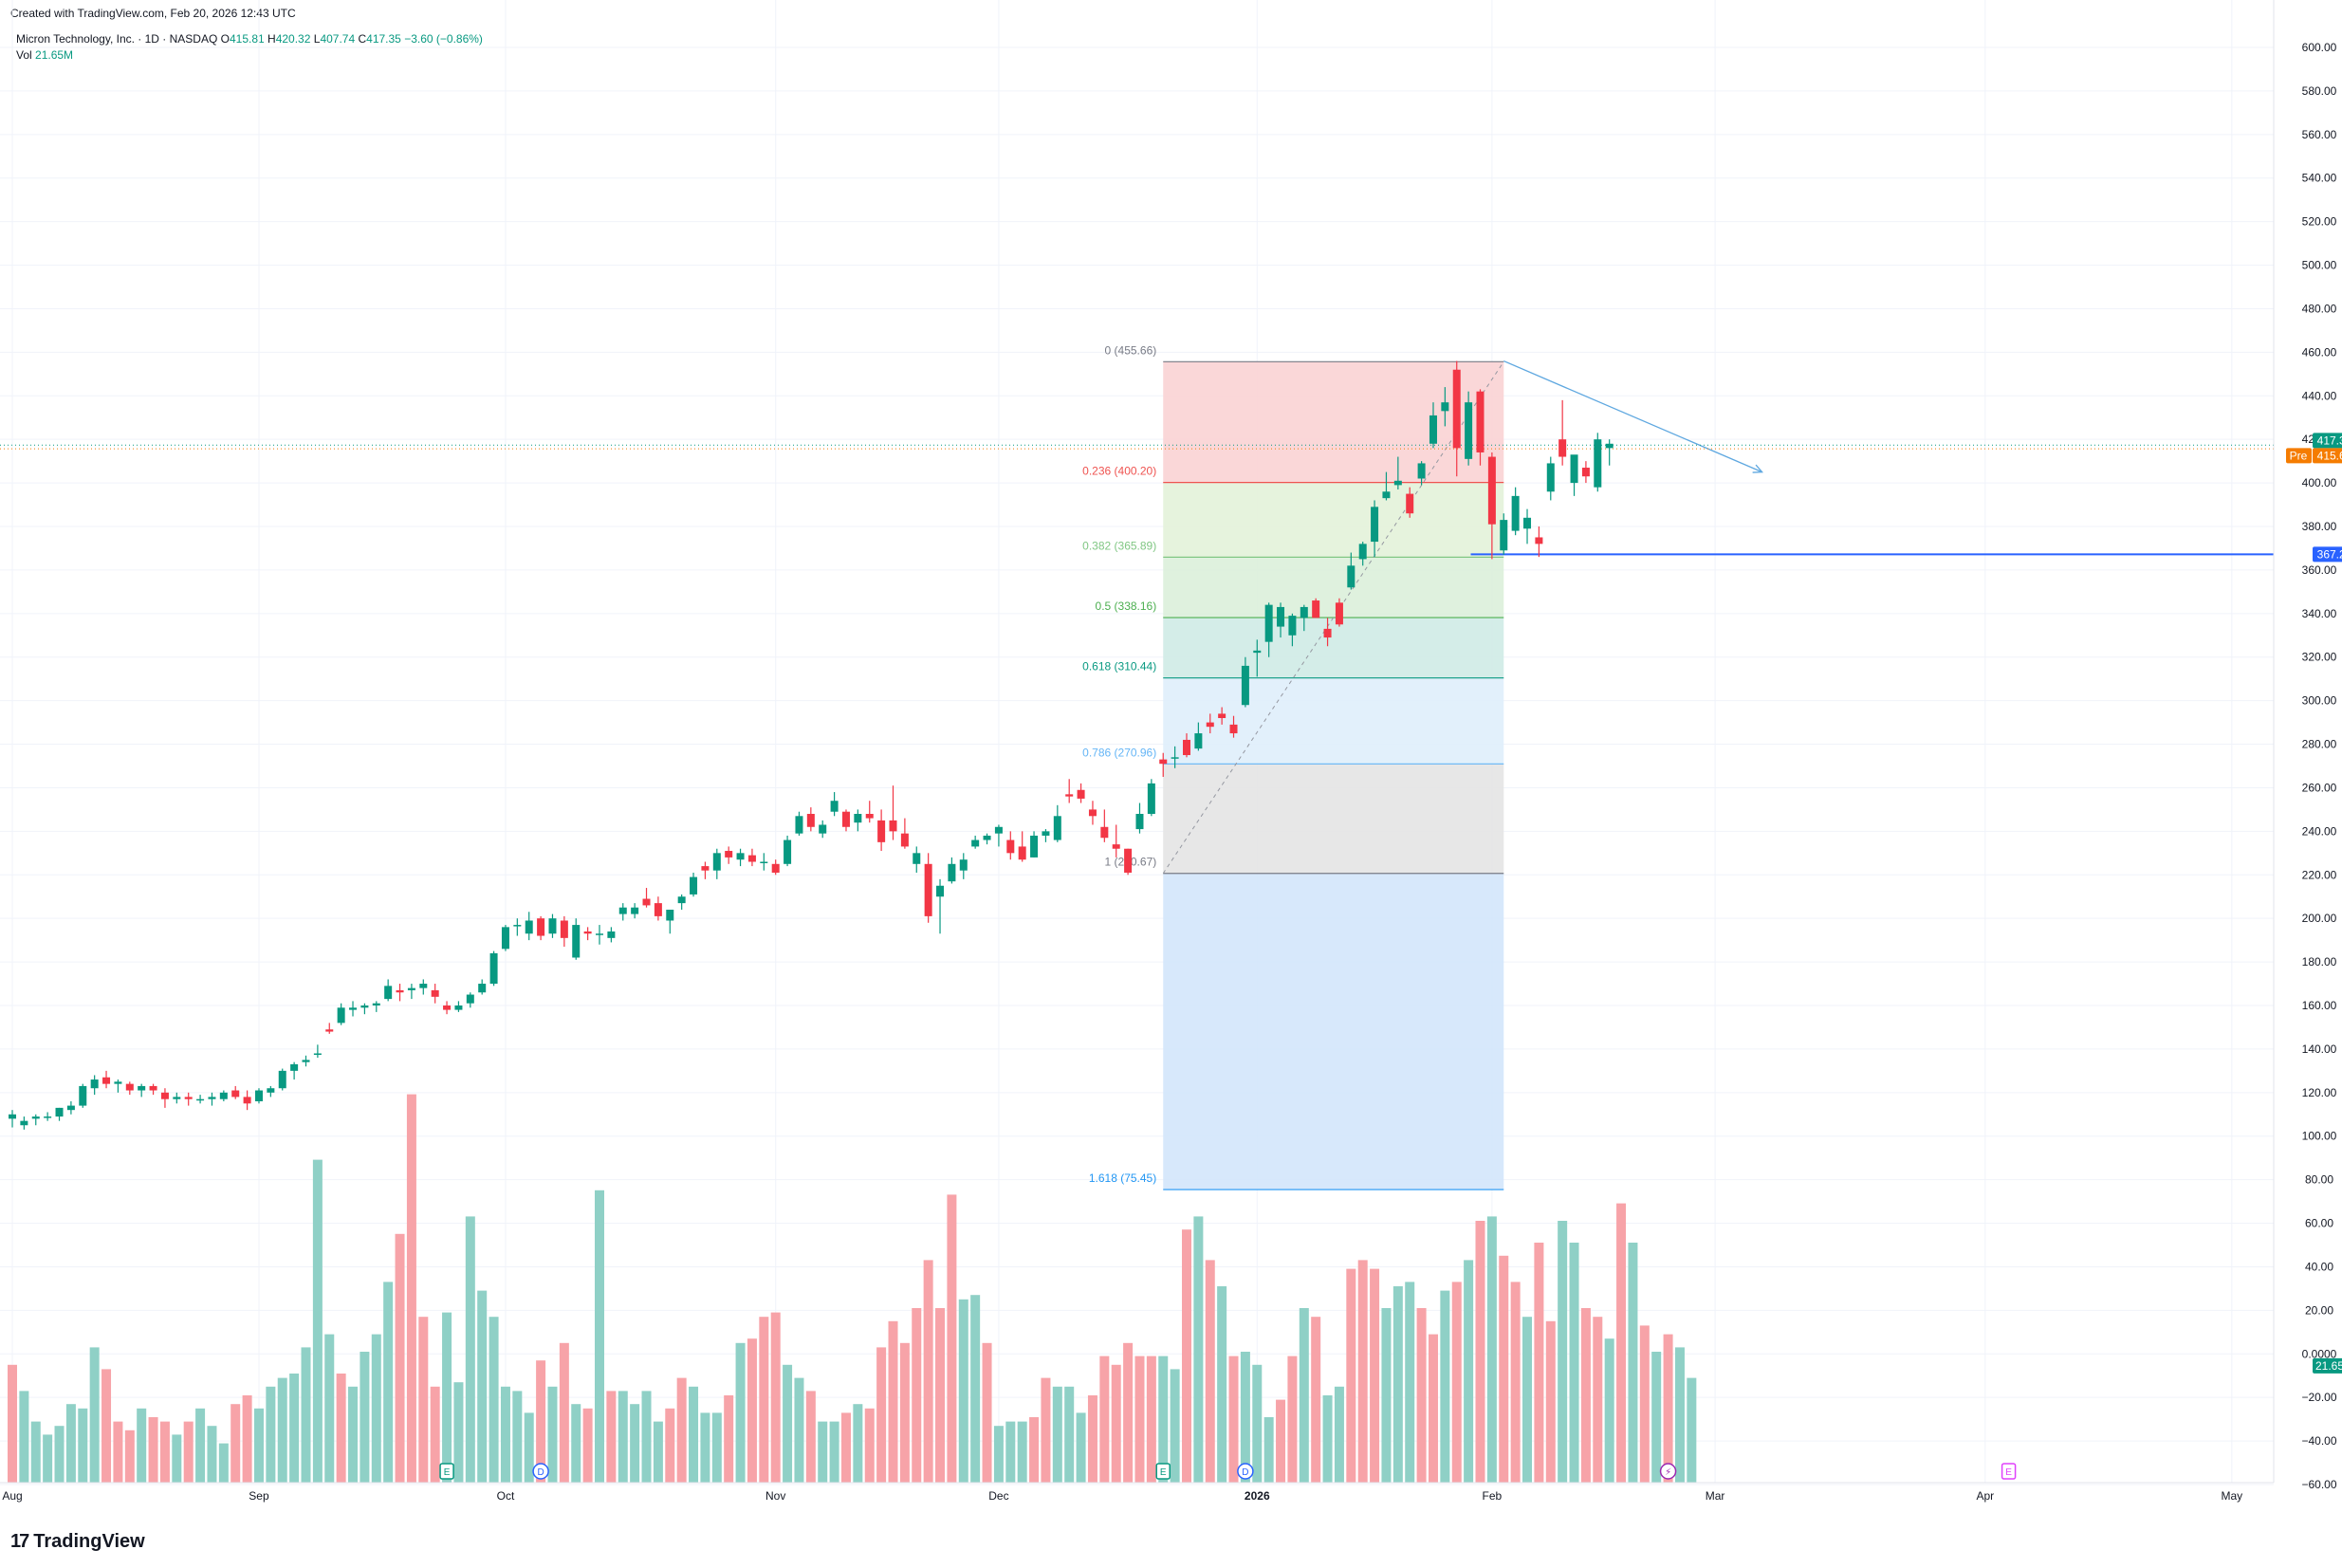 This screenshot has width=2342, height=1568. Describe the element at coordinates (775, 1496) in the screenshot. I see `time-tick-label: Nov` at that location.